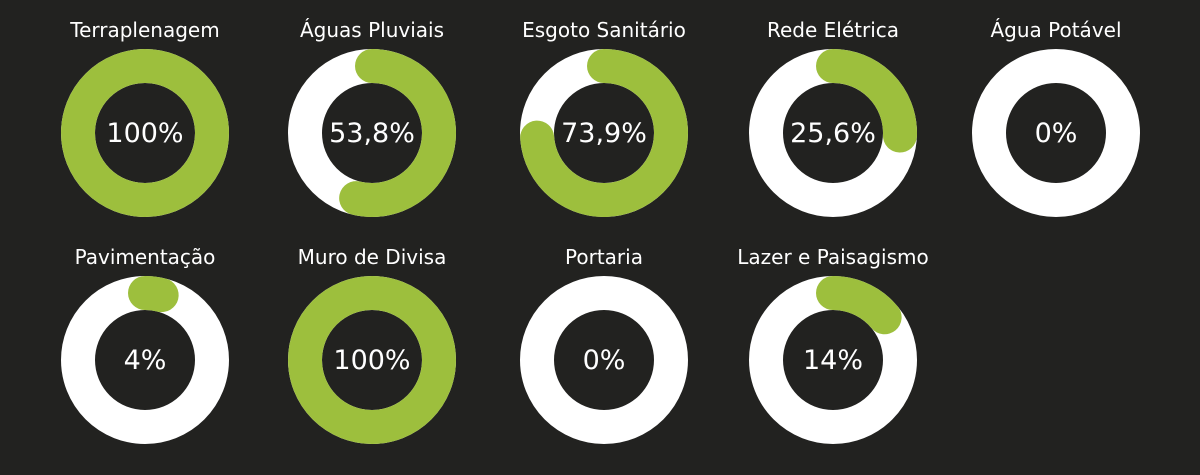  I want to click on donut-card-terraplenagem: Terraplenagem 100%, so click(145, 110).